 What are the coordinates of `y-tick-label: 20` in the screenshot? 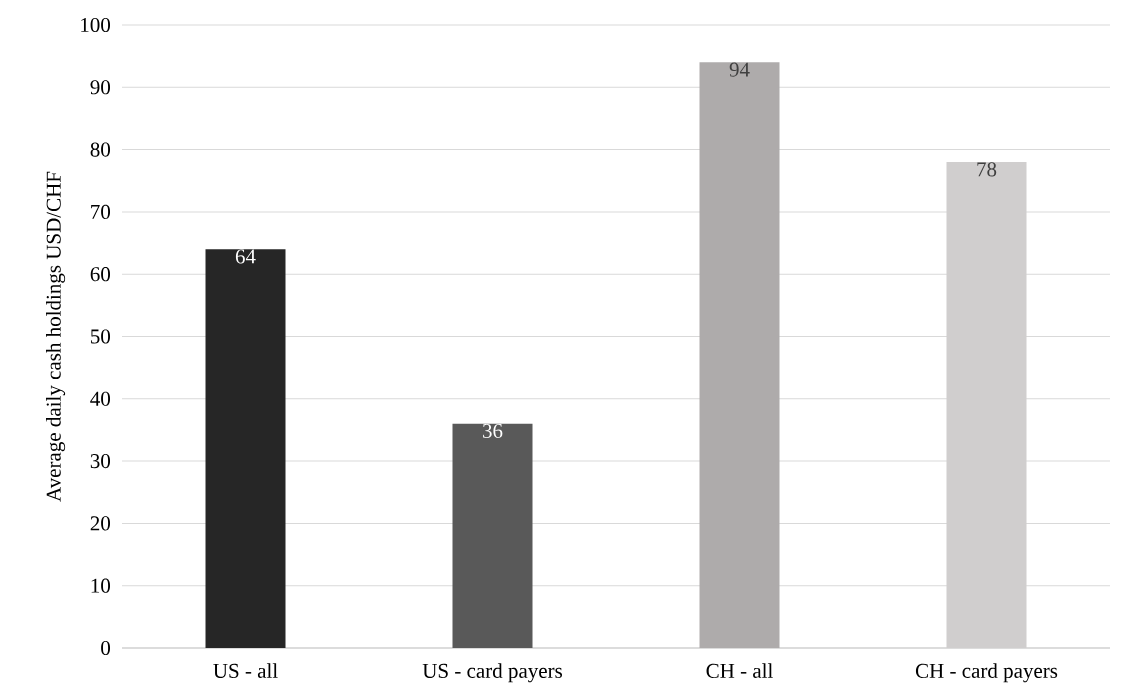 It's located at (100, 523).